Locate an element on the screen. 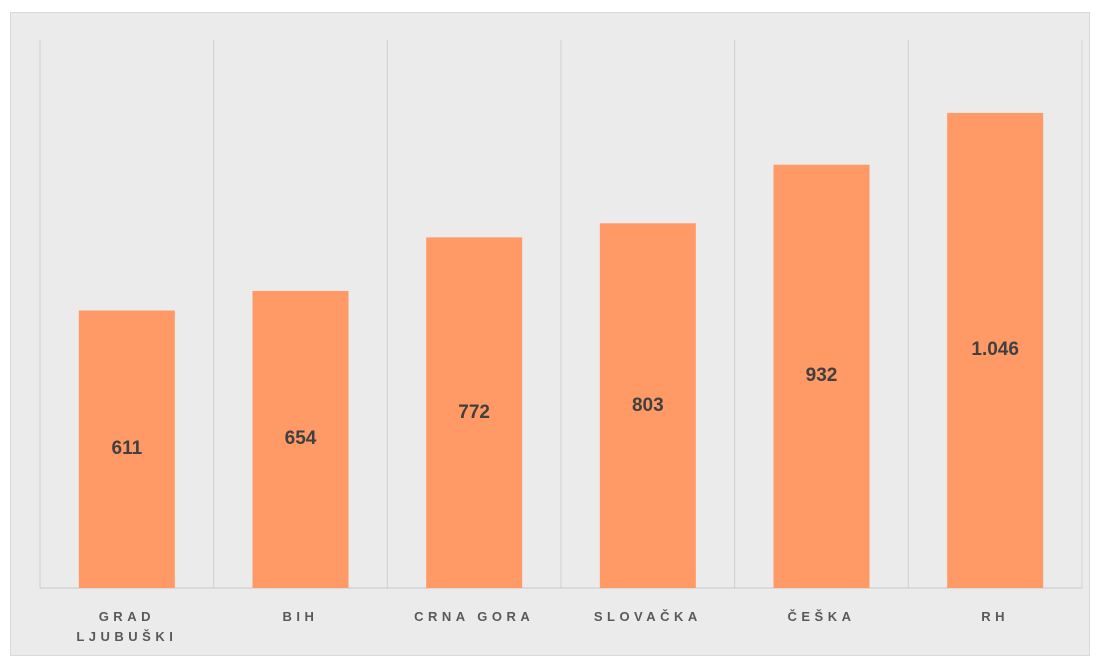 The width and height of the screenshot is (1099, 666). x-tick-label: ČEŠKA is located at coordinates (821, 616).